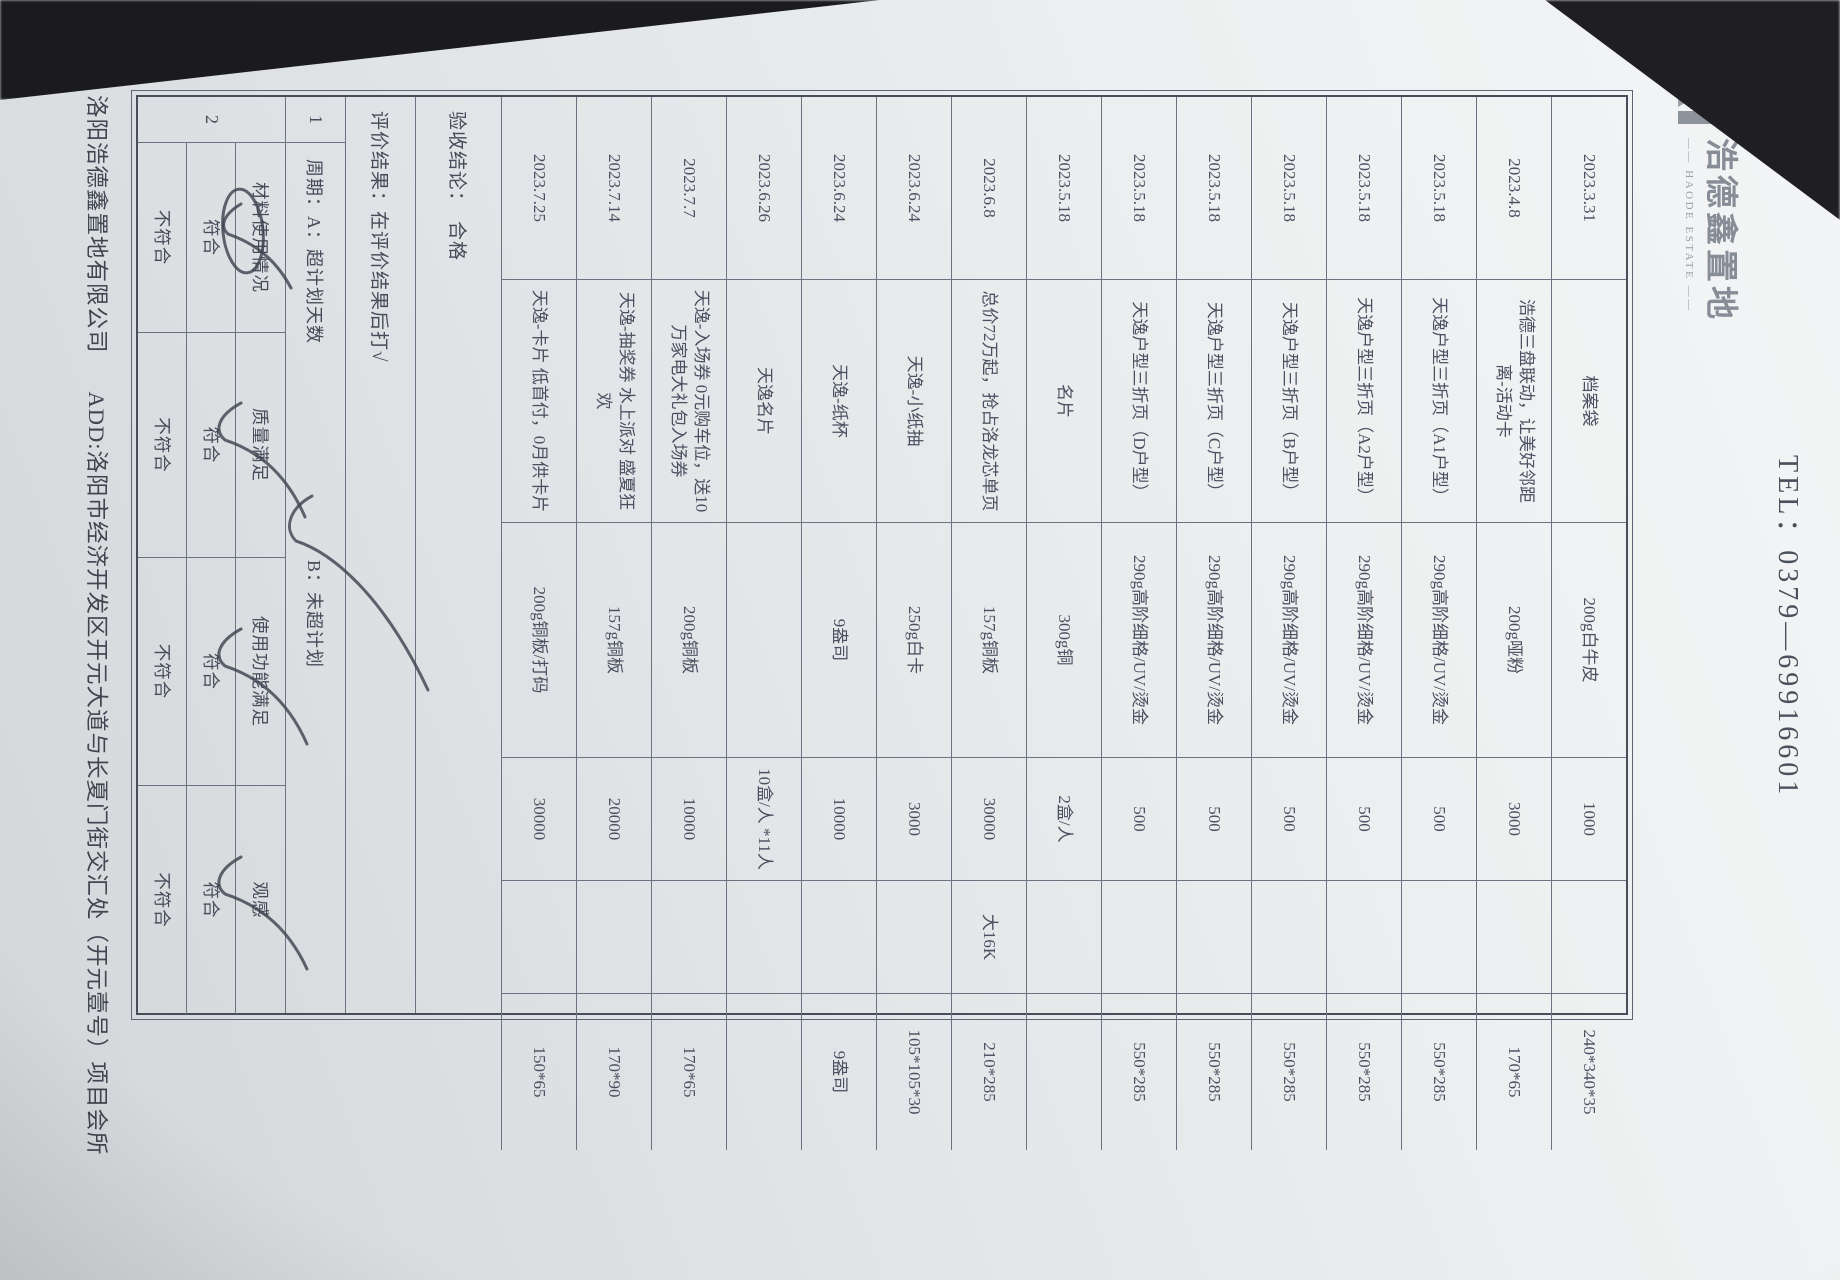 The image size is (1840, 1280). I want to click on cell-material: 250g白卡, so click(914, 640).